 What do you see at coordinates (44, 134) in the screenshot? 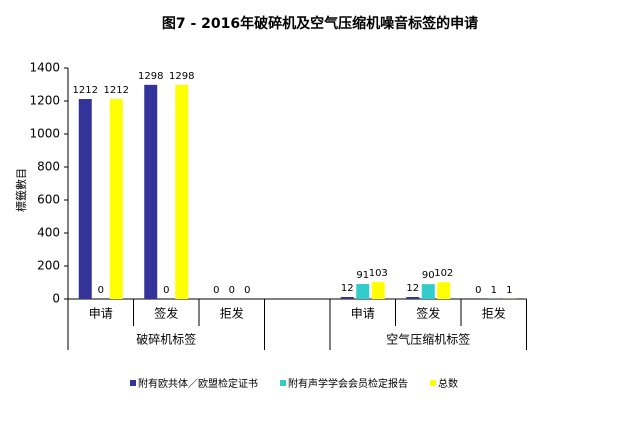
I see `y-tick-label: 1000` at bounding box center [44, 134].